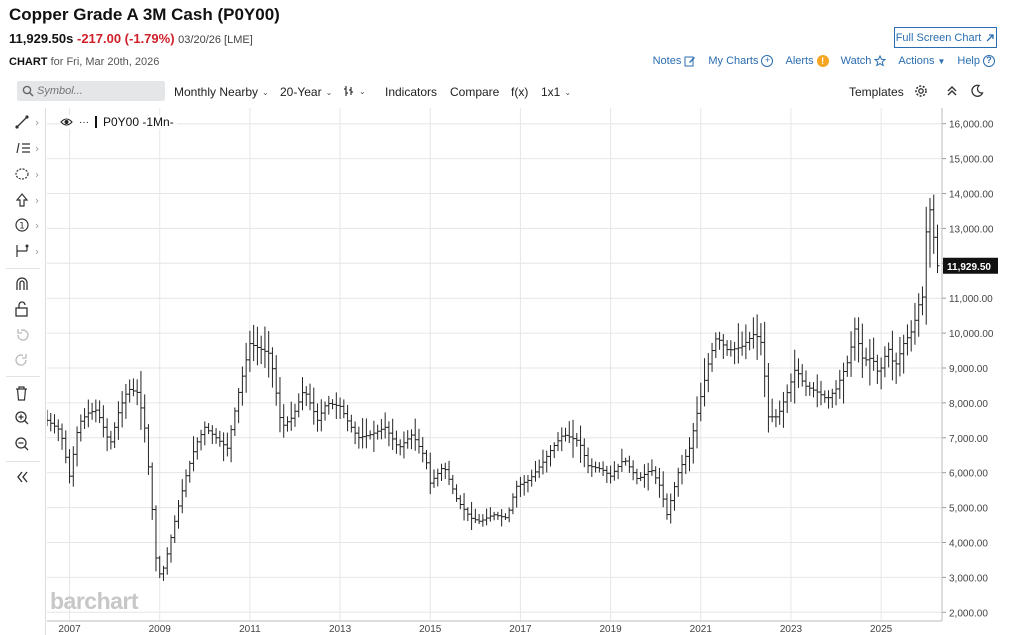  I want to click on trendline-tool, so click(27, 122).